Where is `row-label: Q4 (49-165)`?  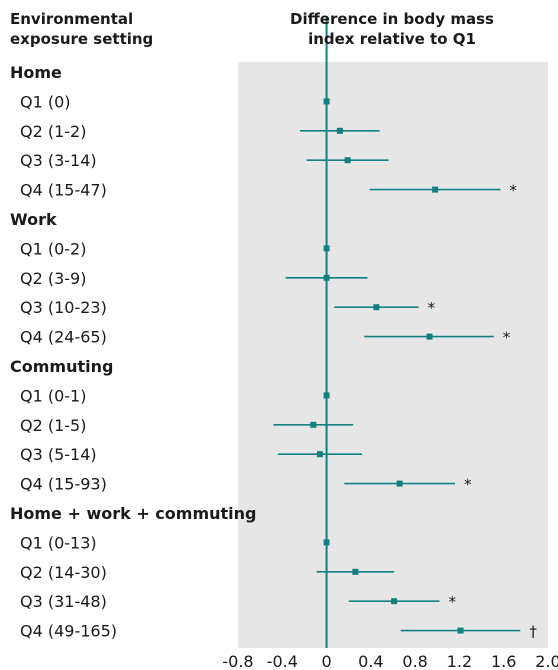
row-label: Q4 (49-165) is located at coordinates (68, 631).